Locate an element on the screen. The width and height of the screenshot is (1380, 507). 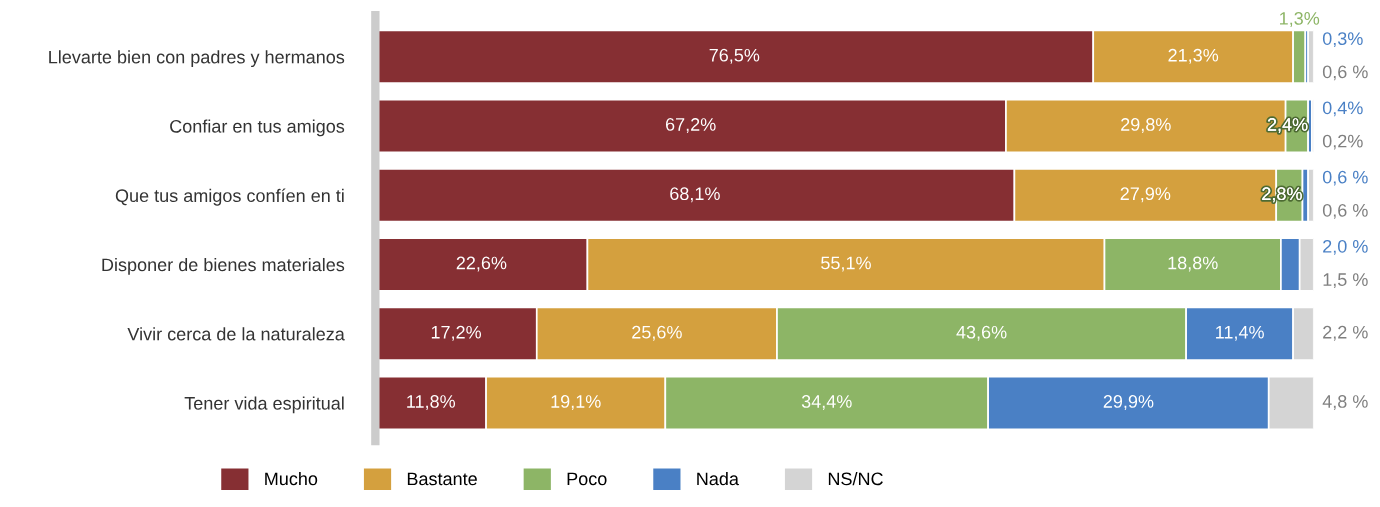
data-label: 27,9% is located at coordinates (1145, 195).